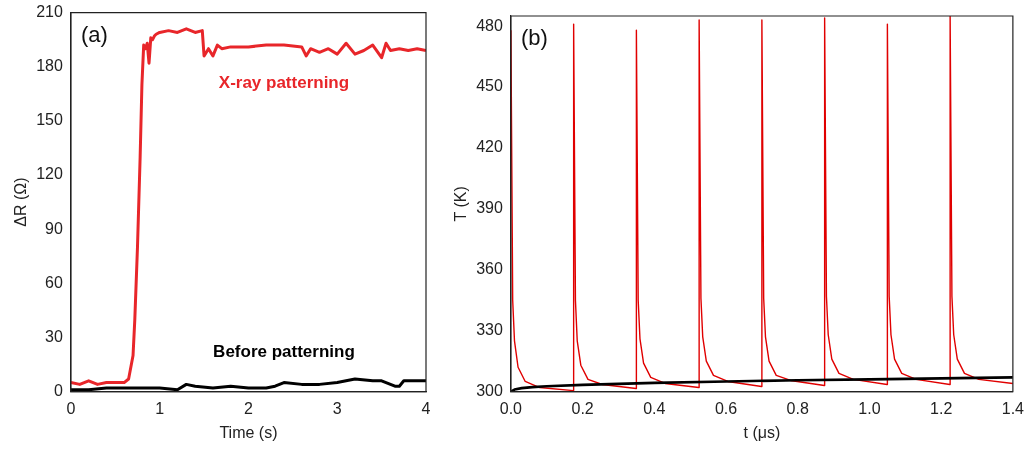  I want to click on y-tick-label: 30, so click(54, 336).